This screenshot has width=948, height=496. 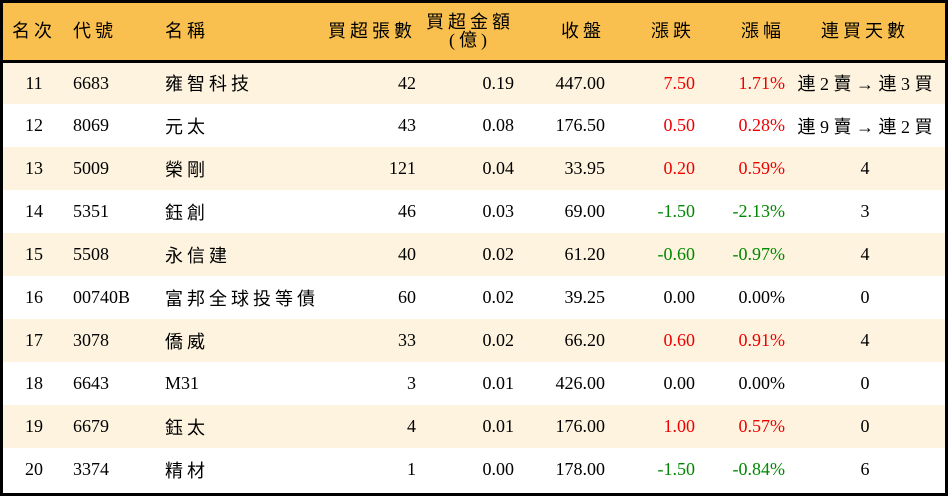 I want to click on header-code: 代號, so click(x=111, y=33).